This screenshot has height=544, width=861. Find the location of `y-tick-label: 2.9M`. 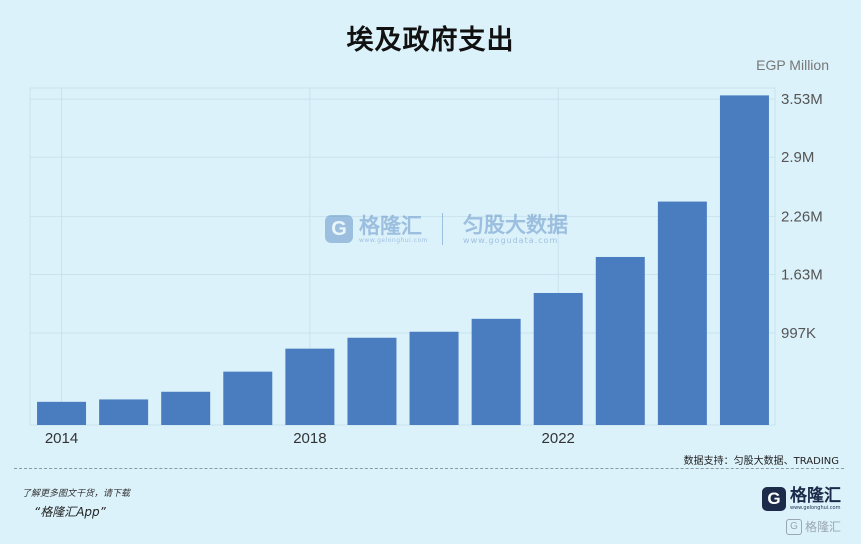

y-tick-label: 2.9M is located at coordinates (797, 157).